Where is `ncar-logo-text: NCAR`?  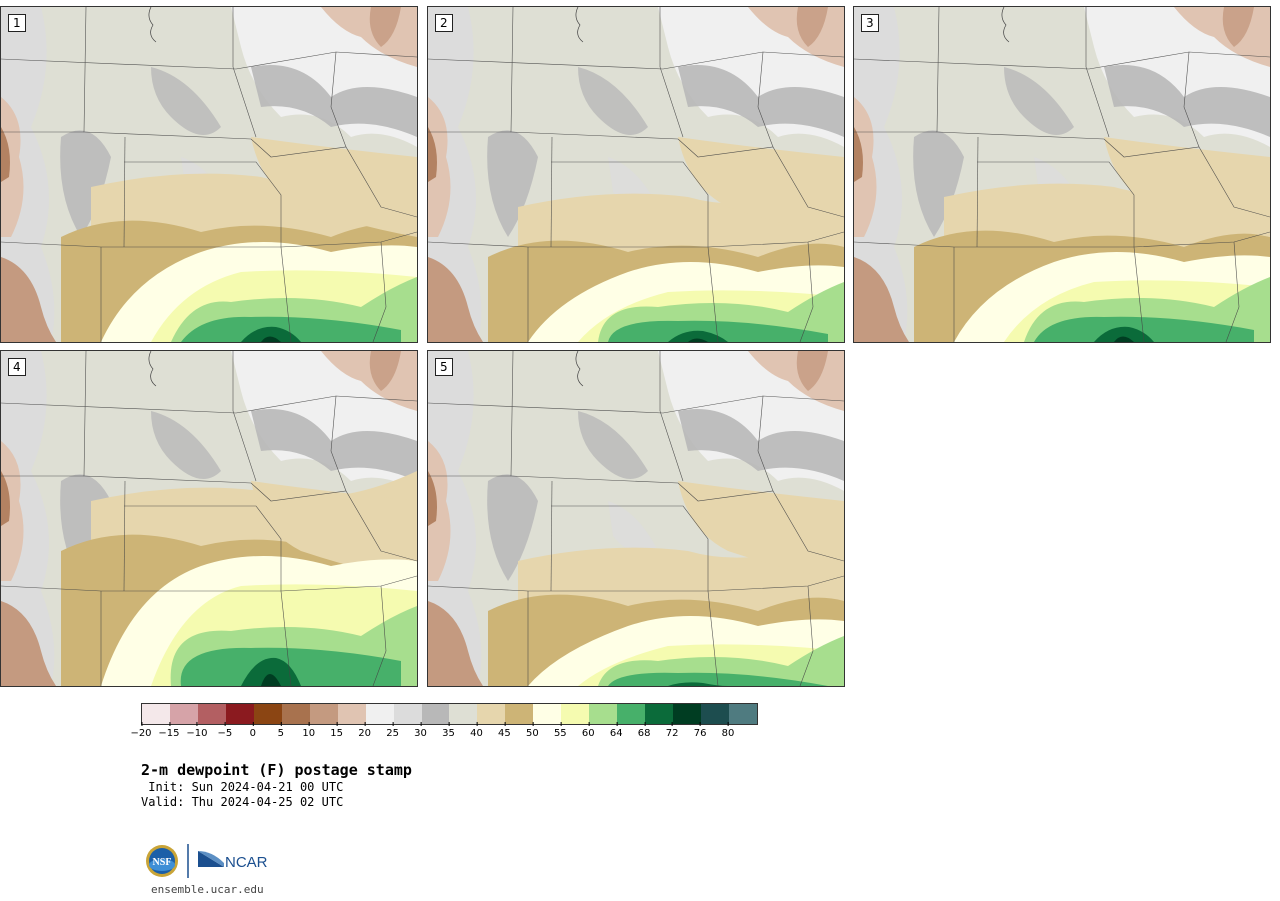 ncar-logo-text: NCAR is located at coordinates (246, 862).